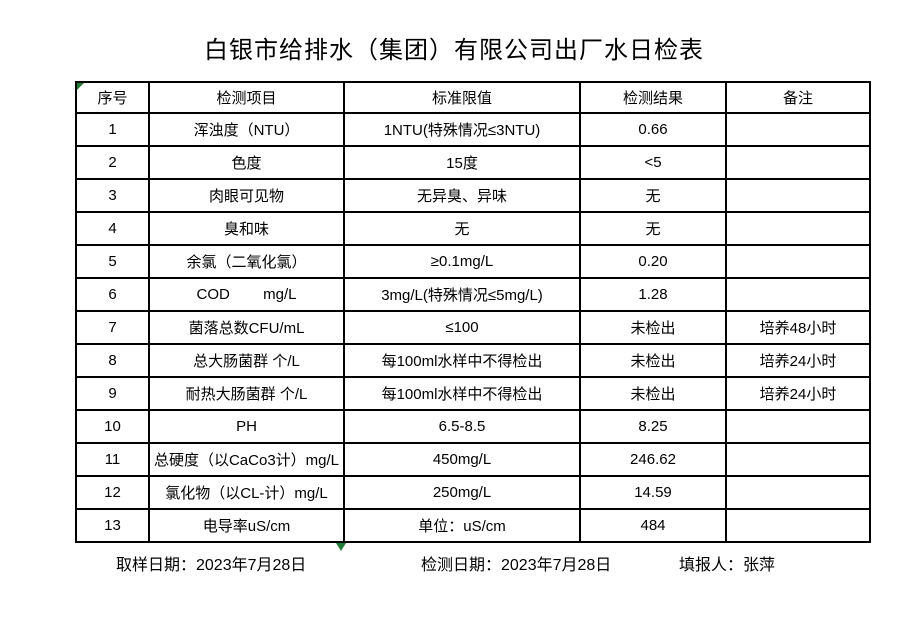 The height and width of the screenshot is (642, 908). I want to click on cell-serial-number: 5, so click(112, 261).